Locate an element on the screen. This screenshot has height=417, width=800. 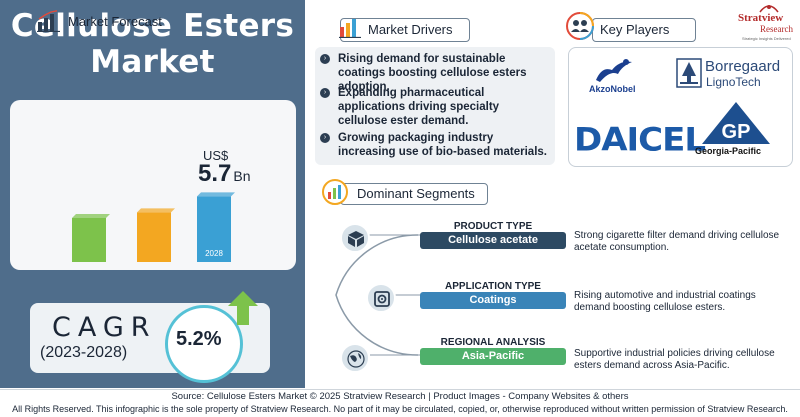
georgia-pacific-logo: GP is located at coordinates (736, 123).